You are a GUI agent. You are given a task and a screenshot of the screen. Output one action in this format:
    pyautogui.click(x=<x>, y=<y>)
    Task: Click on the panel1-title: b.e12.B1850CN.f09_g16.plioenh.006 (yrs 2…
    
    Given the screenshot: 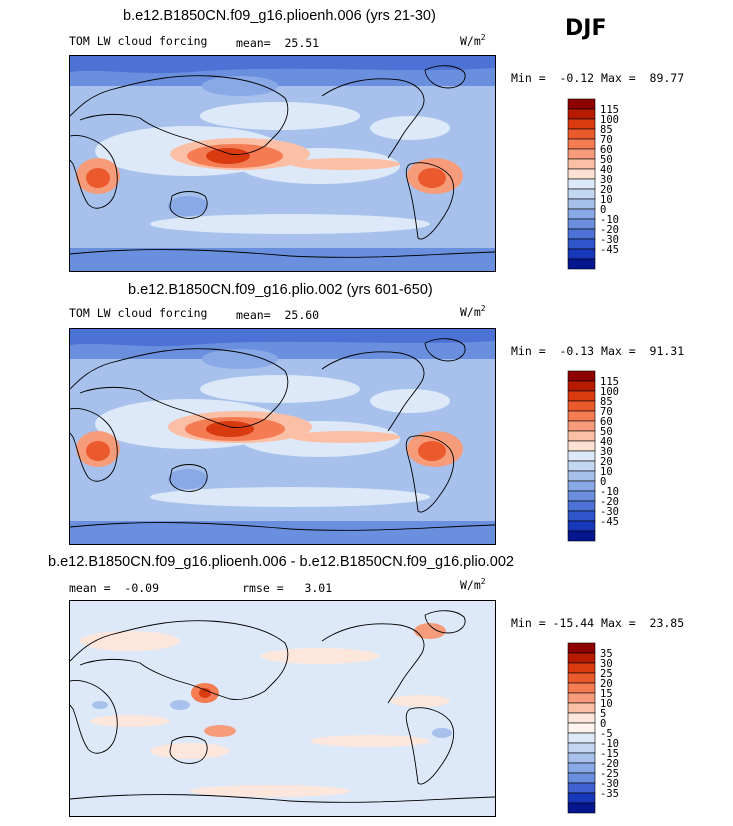 What is the action you would take?
    pyautogui.click(x=279, y=16)
    